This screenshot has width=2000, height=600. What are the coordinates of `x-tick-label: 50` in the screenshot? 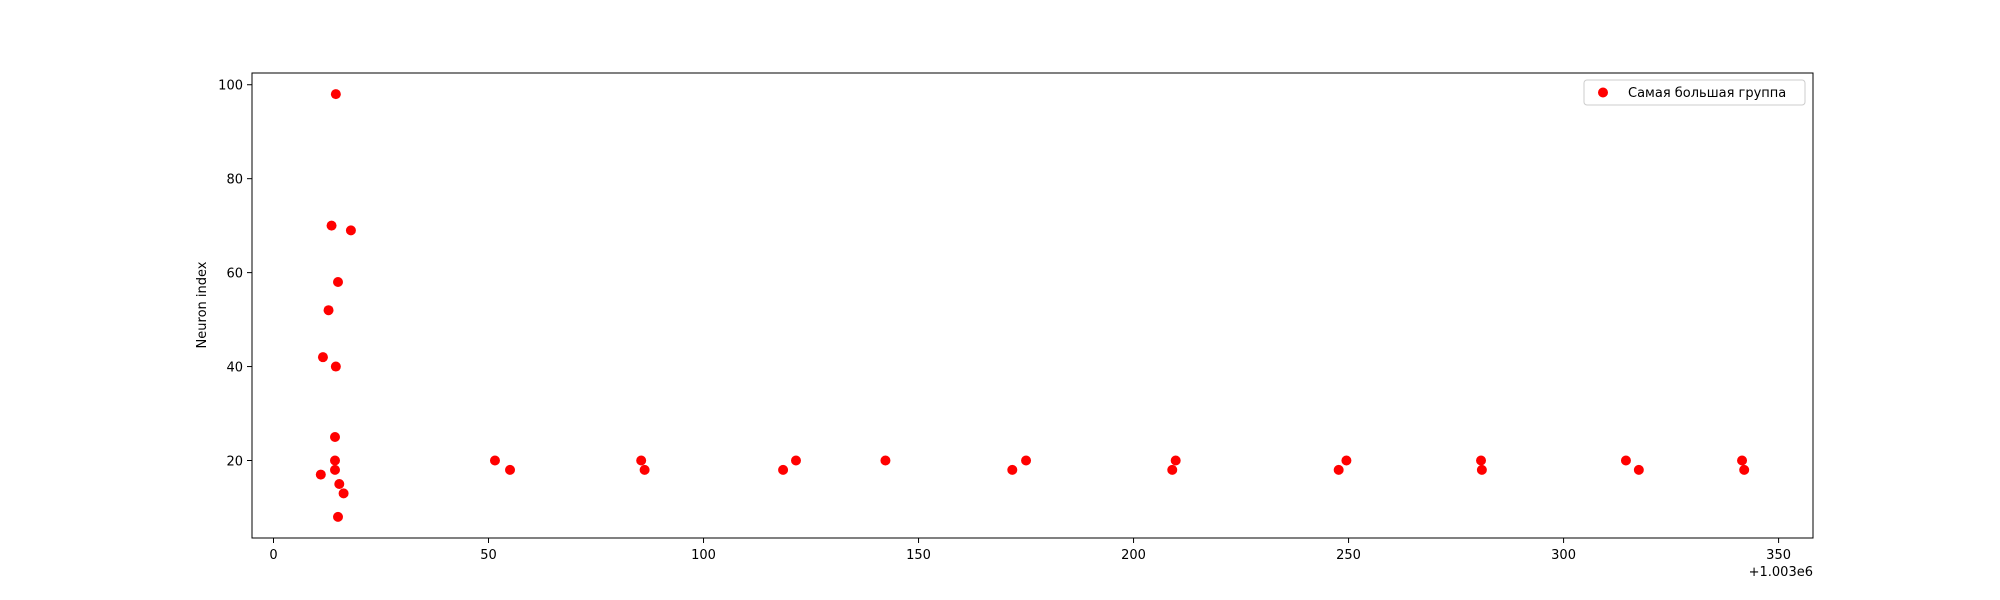 It's located at (488, 555).